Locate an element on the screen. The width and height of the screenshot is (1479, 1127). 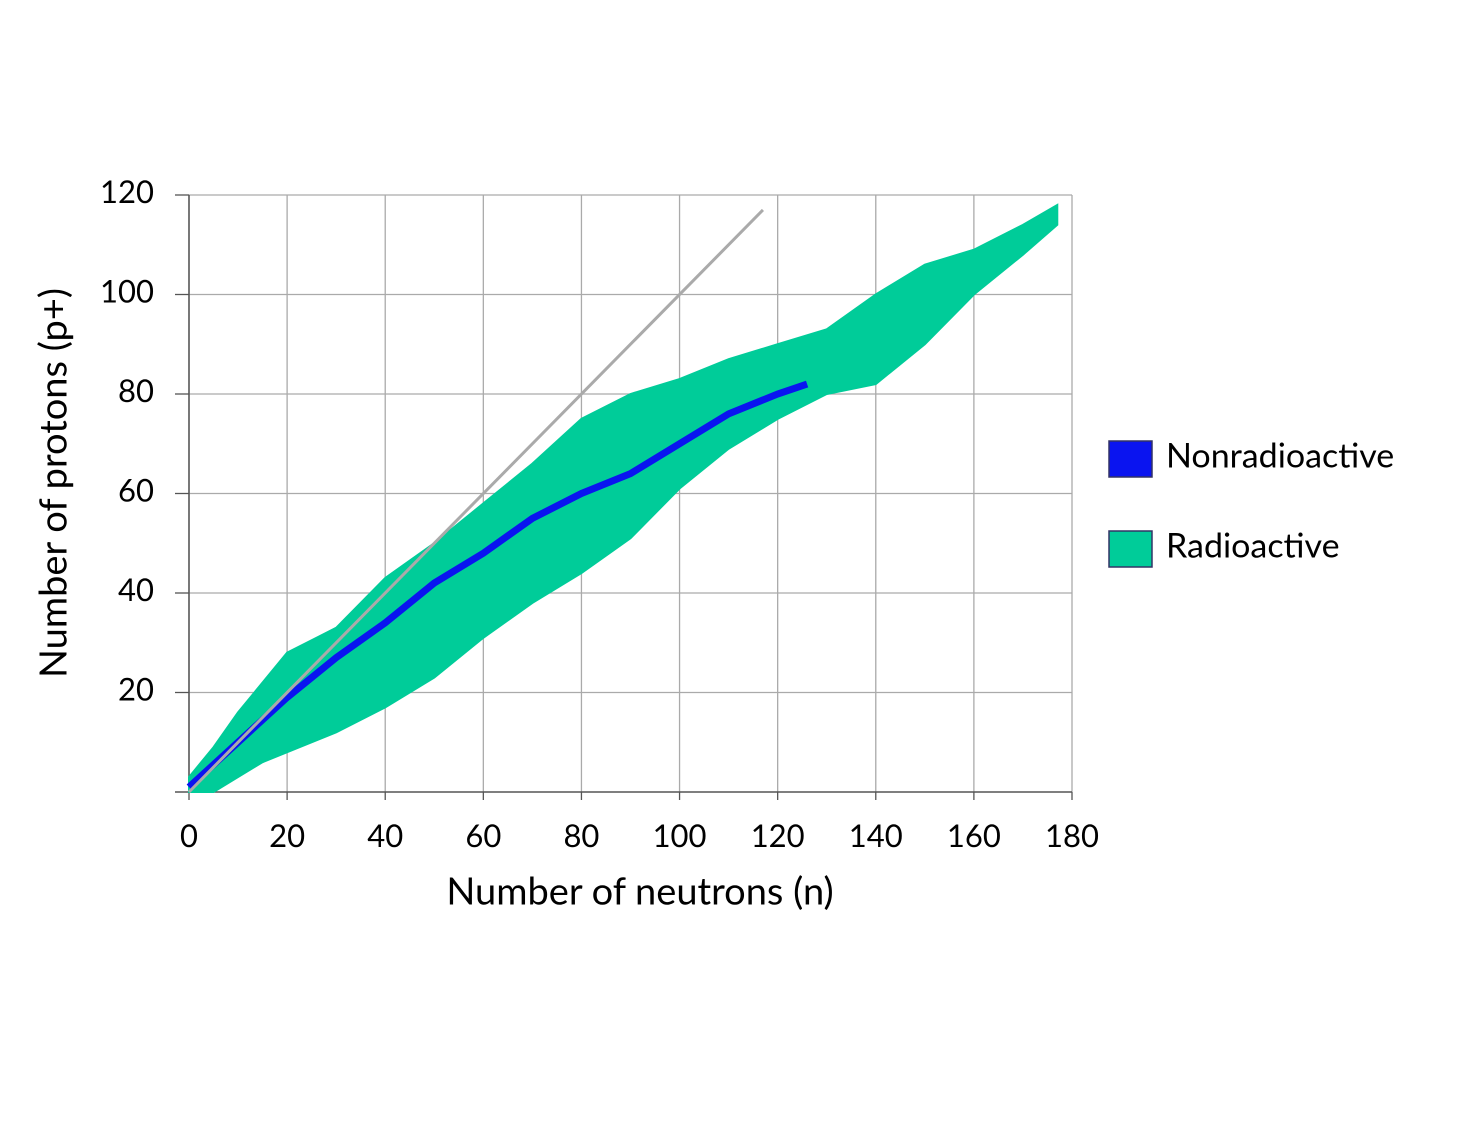
x-tick-label: 40 is located at coordinates (385, 835).